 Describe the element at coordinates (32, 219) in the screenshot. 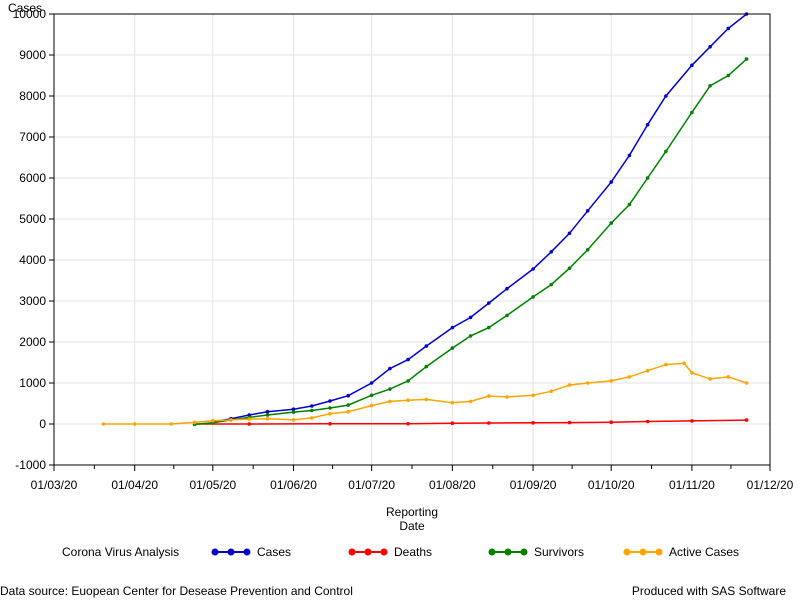

I see `y-tick-label: 5000` at that location.